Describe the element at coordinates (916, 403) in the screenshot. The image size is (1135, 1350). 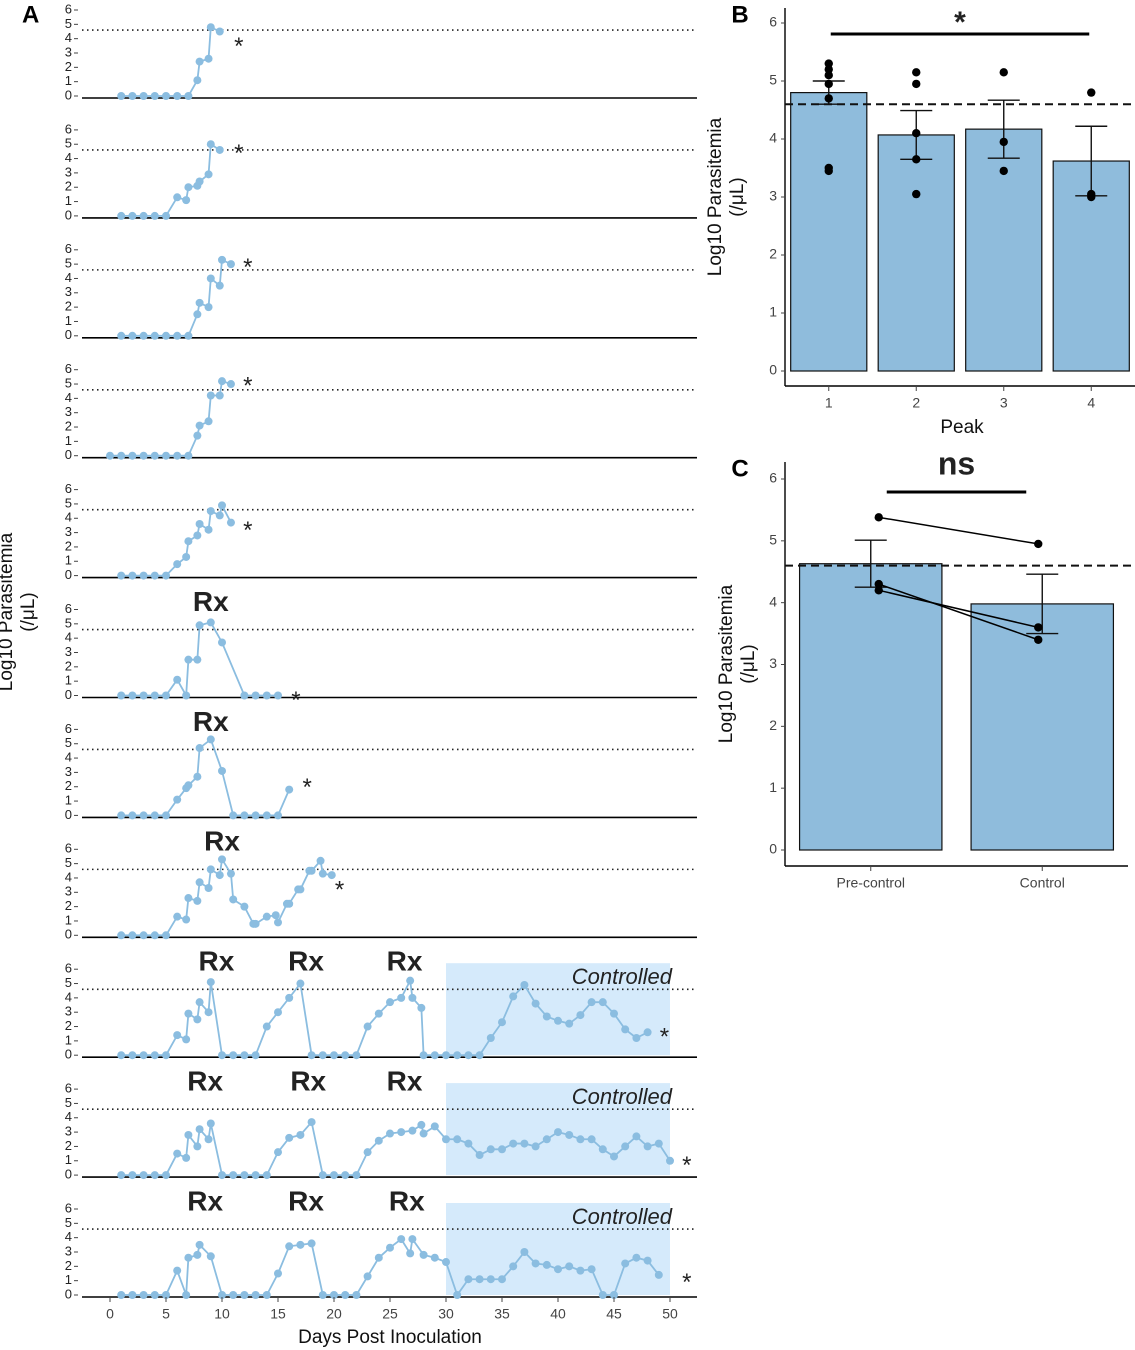
I see `x-tick-label: 2` at that location.